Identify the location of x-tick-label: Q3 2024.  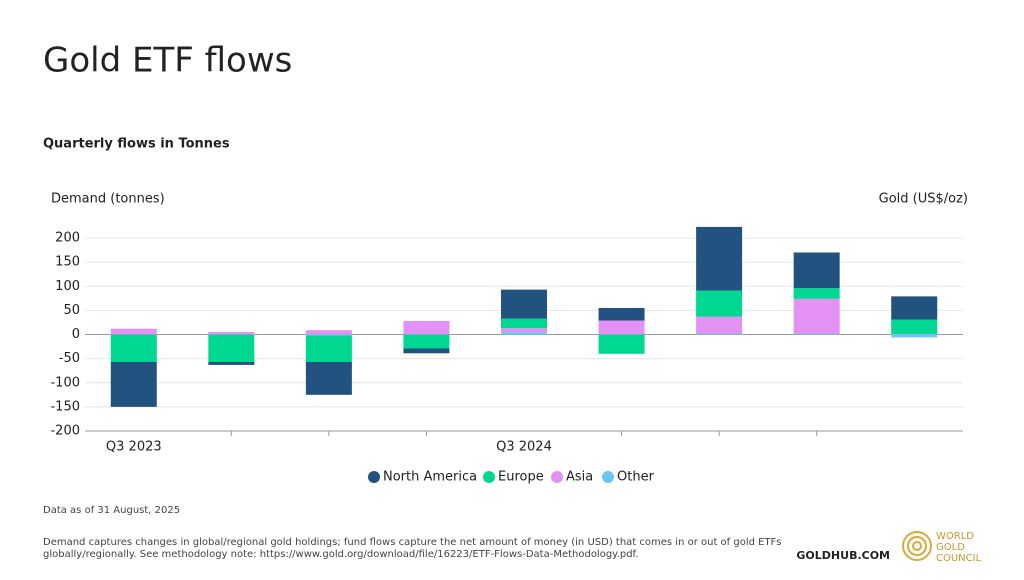
(524, 447).